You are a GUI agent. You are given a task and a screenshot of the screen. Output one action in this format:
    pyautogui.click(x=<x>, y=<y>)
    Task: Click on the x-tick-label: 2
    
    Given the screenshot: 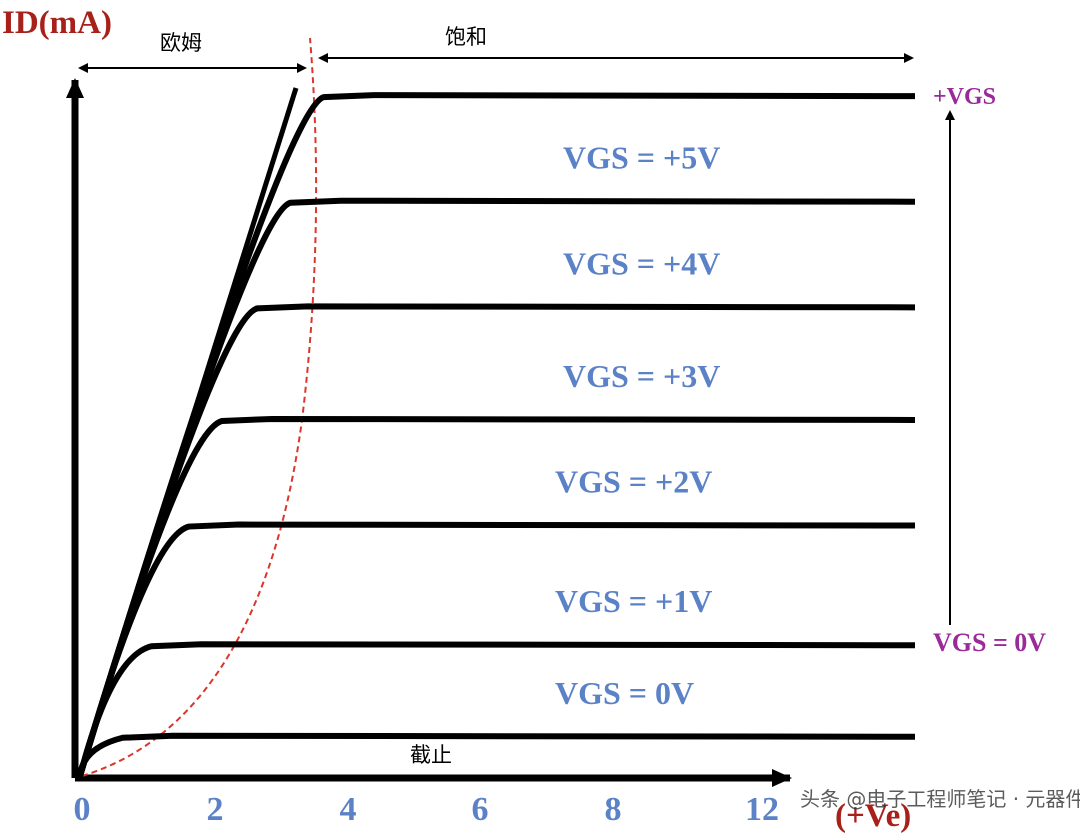 What is the action you would take?
    pyautogui.click(x=215, y=809)
    